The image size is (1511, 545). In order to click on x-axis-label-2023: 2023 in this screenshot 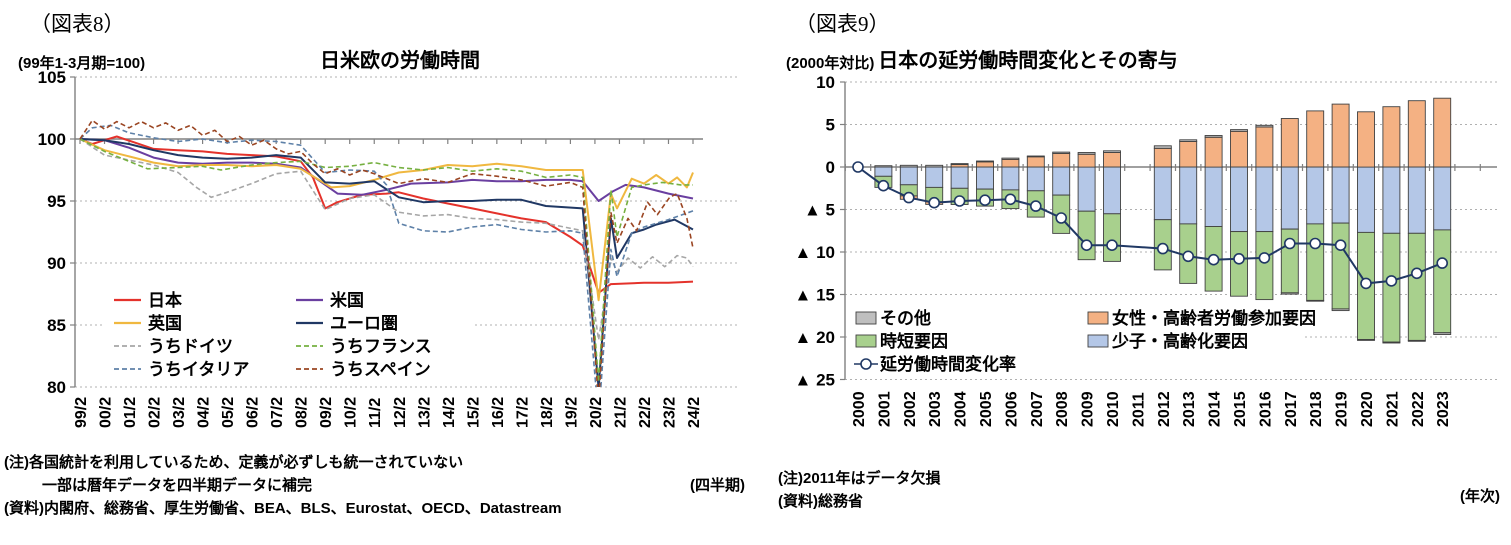, I will do `click(1443, 409)`.